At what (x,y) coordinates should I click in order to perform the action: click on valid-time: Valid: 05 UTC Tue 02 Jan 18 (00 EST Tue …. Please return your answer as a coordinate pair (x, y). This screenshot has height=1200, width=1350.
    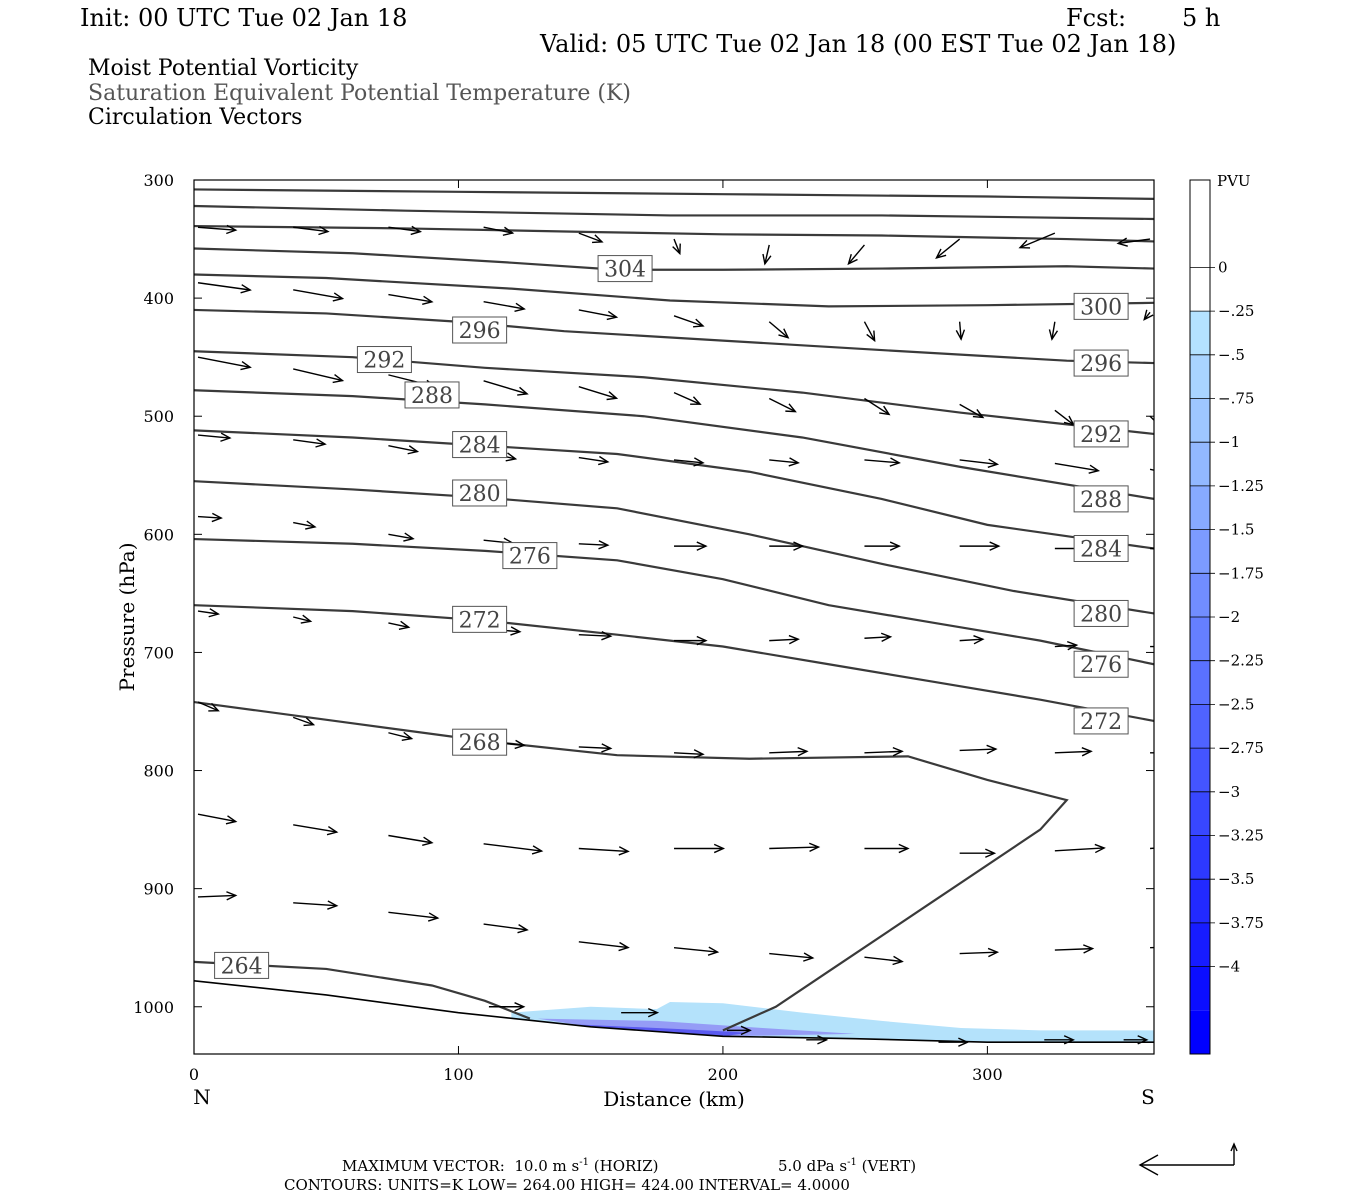
    Looking at the image, I should click on (858, 44).